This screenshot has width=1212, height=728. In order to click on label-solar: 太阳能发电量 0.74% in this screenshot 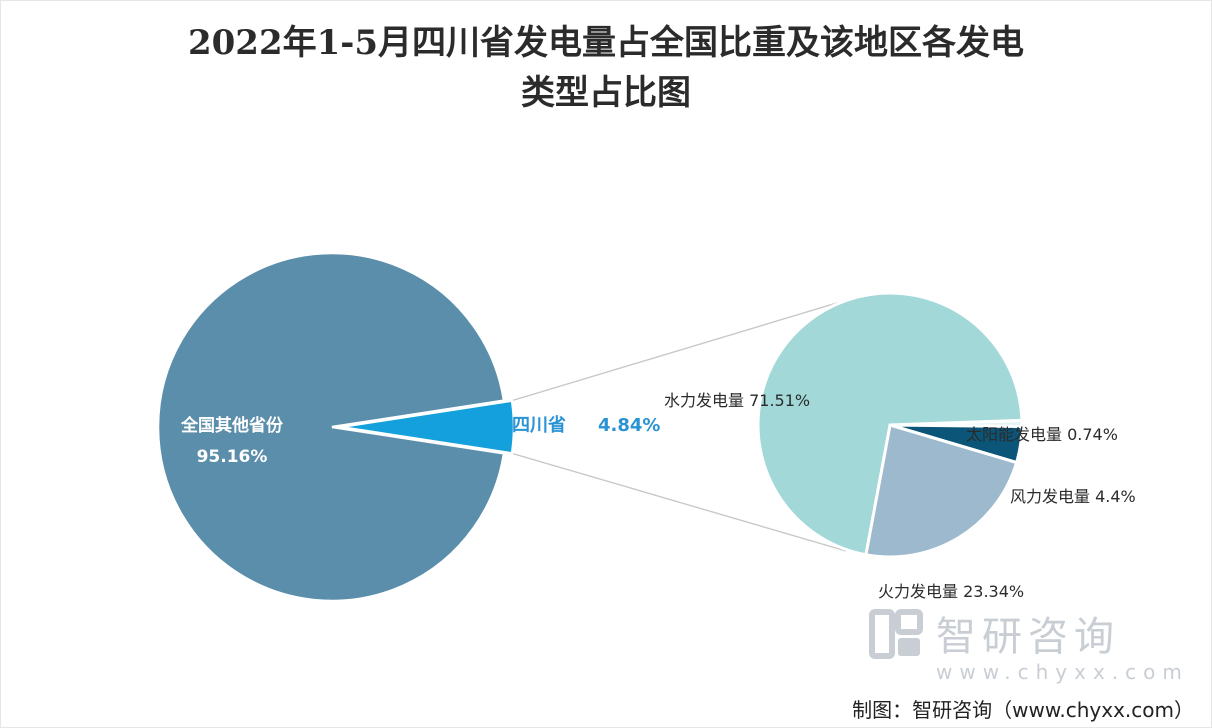, I will do `click(1042, 434)`.